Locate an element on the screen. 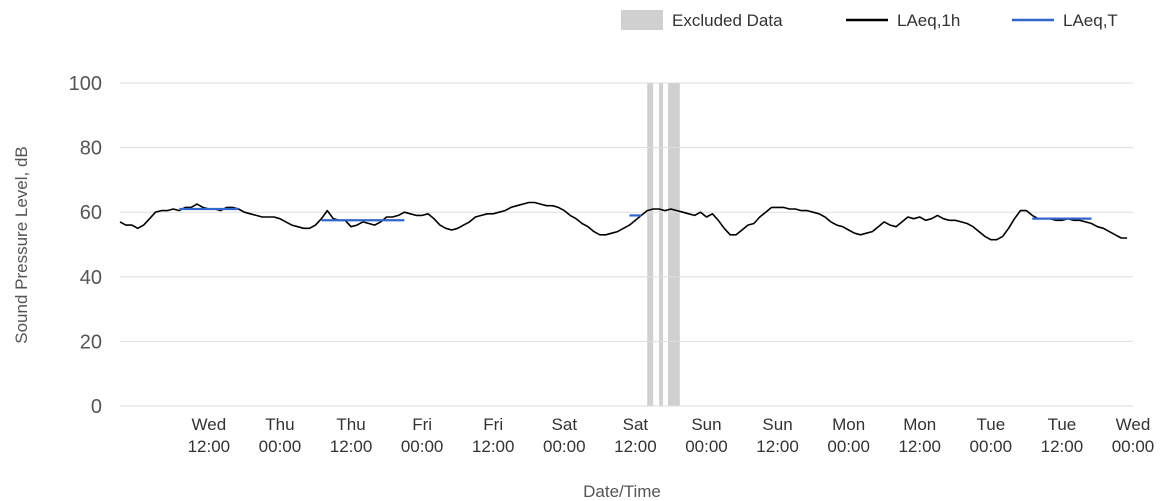 The width and height of the screenshot is (1163, 501). y-tick-label: 20 is located at coordinates (91, 342).